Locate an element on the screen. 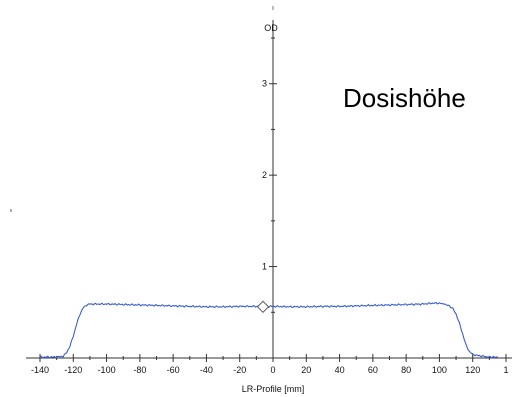  y-axis-title: OD is located at coordinates (271, 28).